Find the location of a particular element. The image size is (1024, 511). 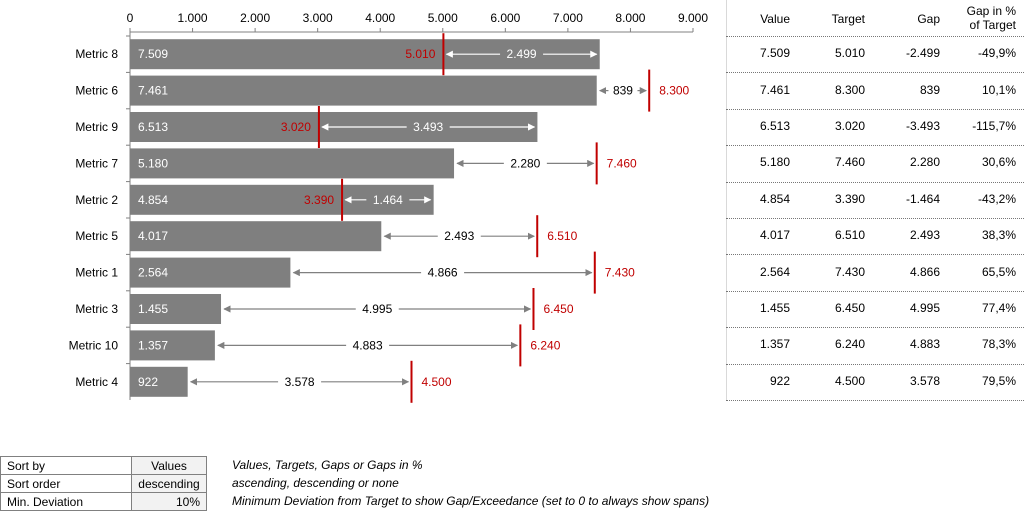

target-label: 7.460 is located at coordinates (622, 163).